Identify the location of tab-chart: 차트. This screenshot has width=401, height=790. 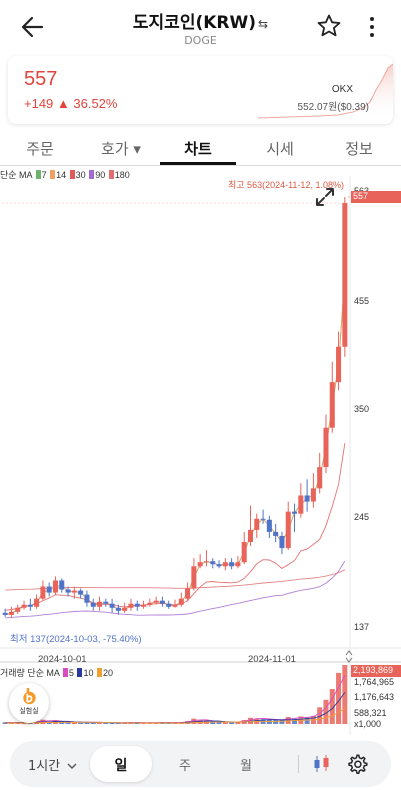
(198, 149).